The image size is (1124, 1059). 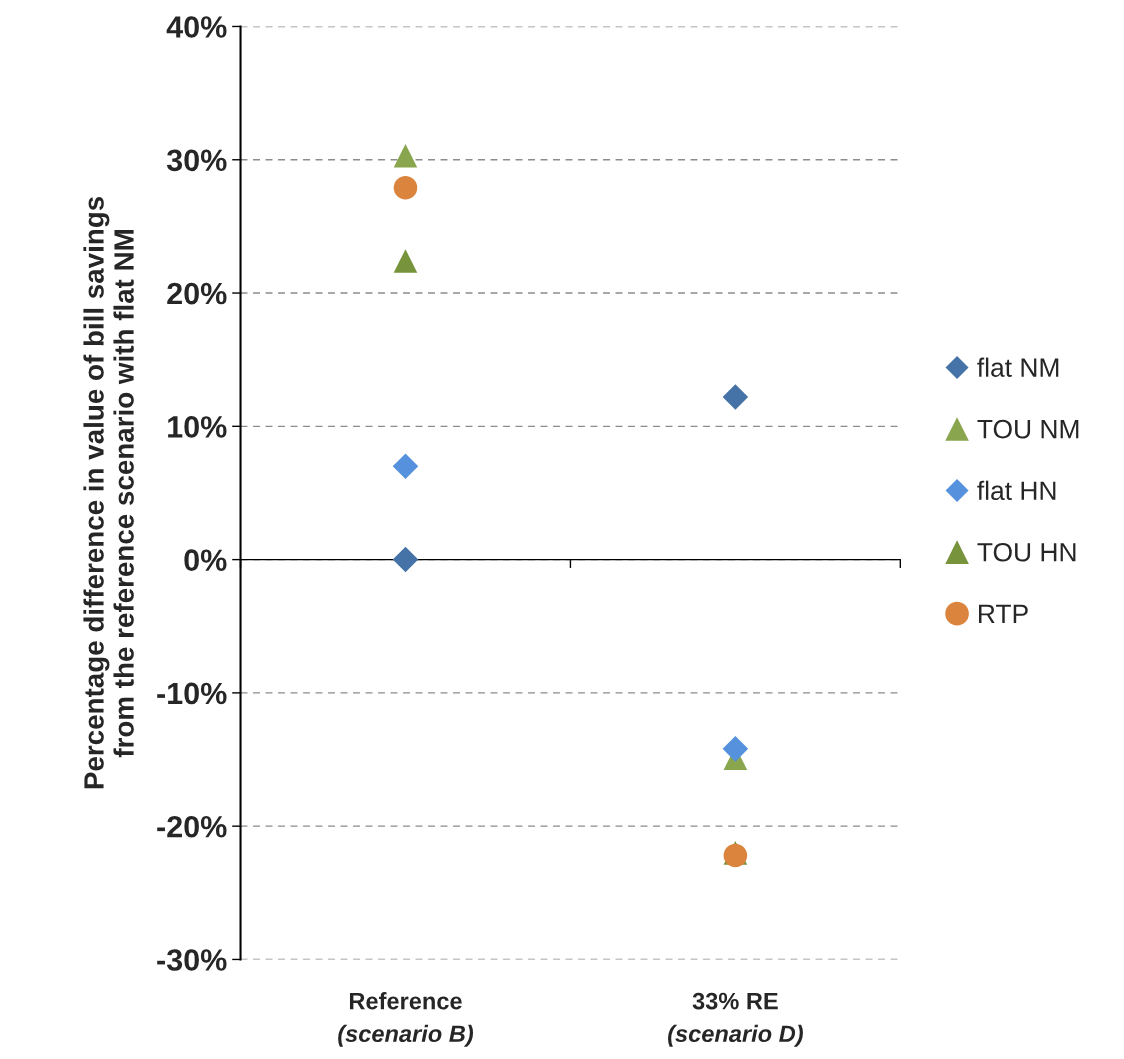 I want to click on y-tick-label: 10%, so click(x=197, y=427).